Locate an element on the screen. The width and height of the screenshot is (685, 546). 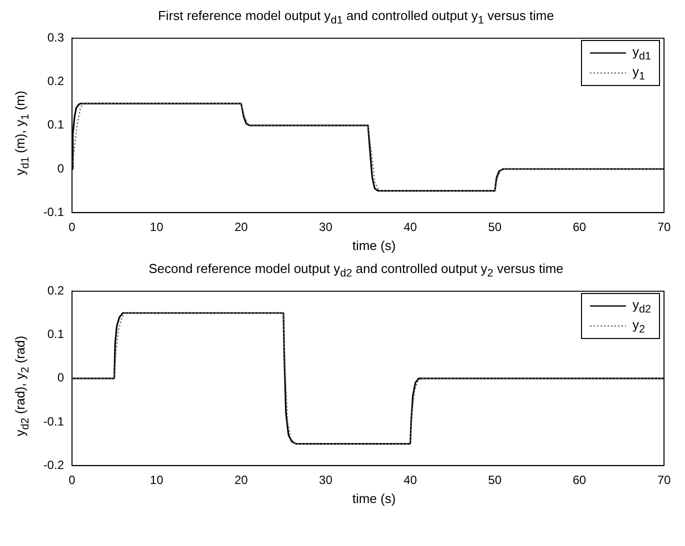
legend-label: y$_{1}$ is located at coordinates (638, 73).